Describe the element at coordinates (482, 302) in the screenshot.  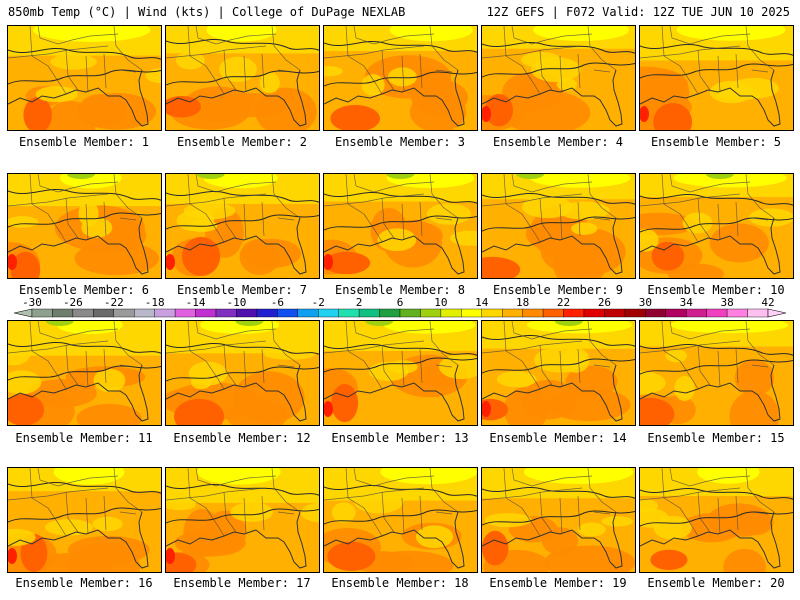
I see `colorbar-tick-label: 14` at that location.